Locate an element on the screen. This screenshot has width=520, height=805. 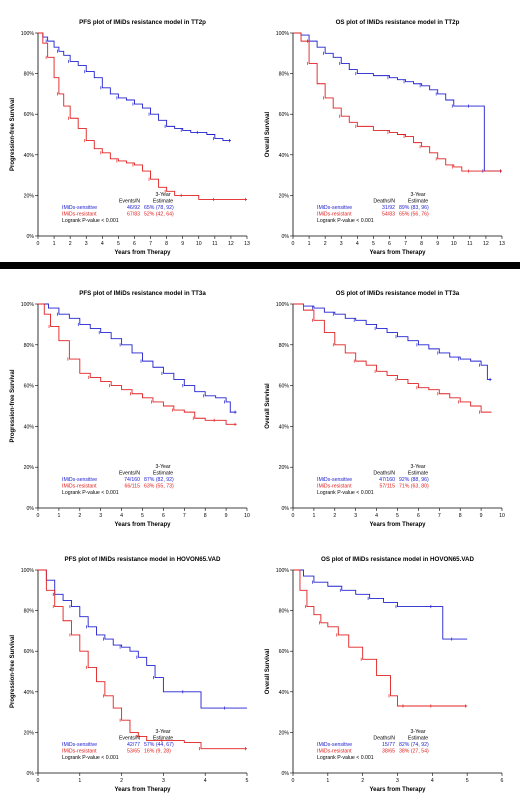
legend-count: 67/83 is located at coordinates (133, 215).